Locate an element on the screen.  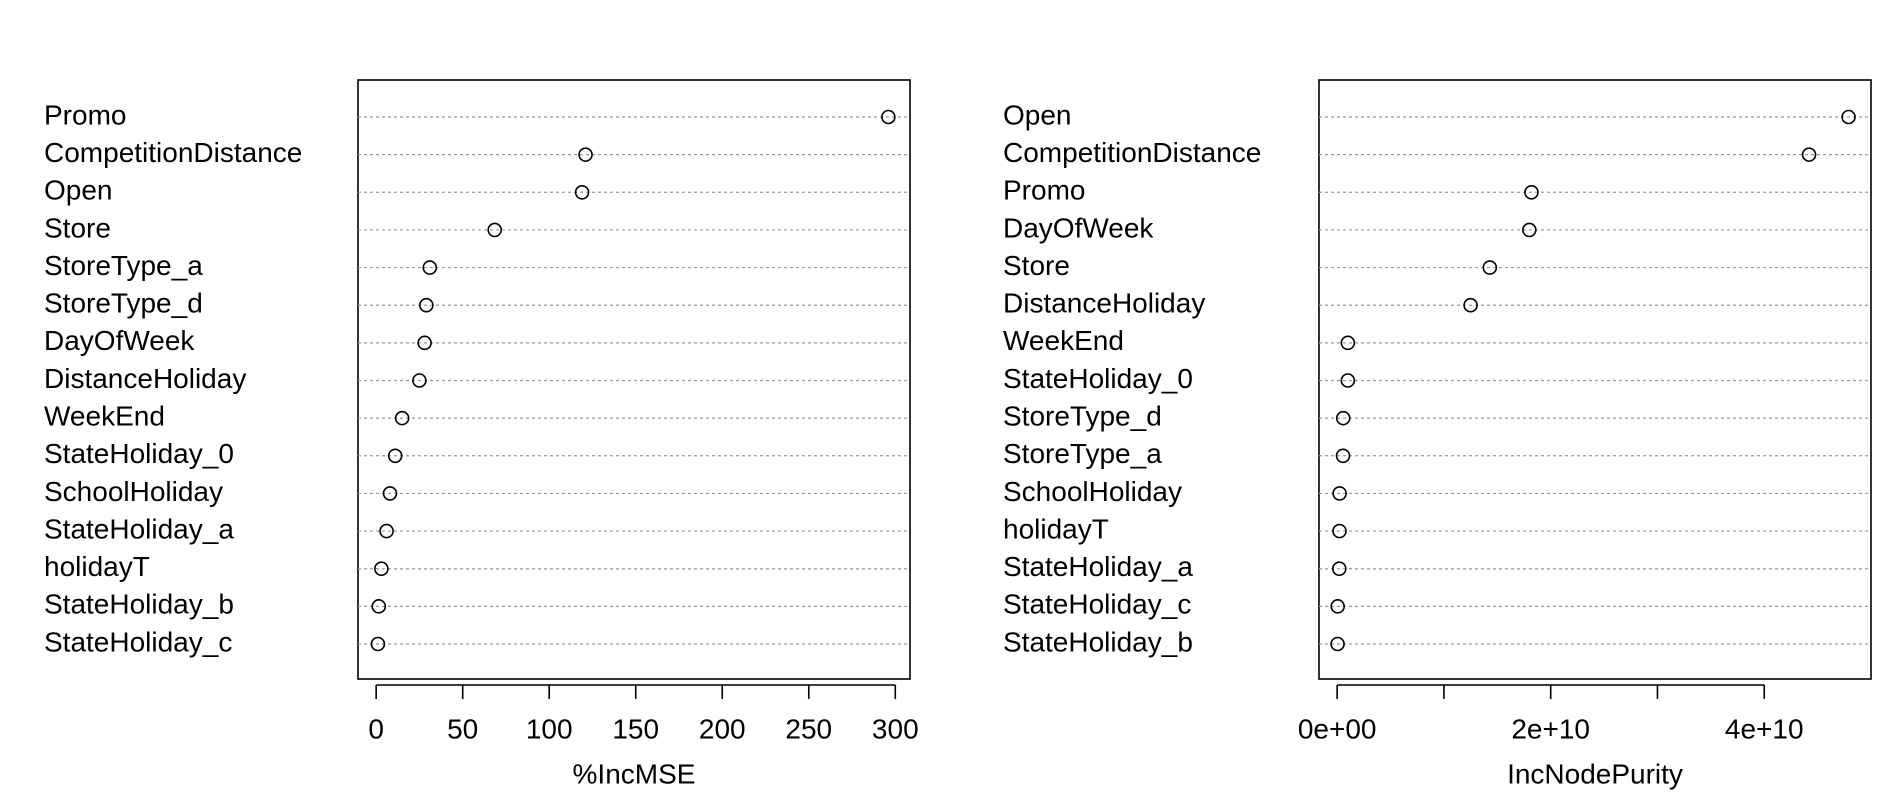
x-axis-title: IncNodePurity is located at coordinates (1595, 773).